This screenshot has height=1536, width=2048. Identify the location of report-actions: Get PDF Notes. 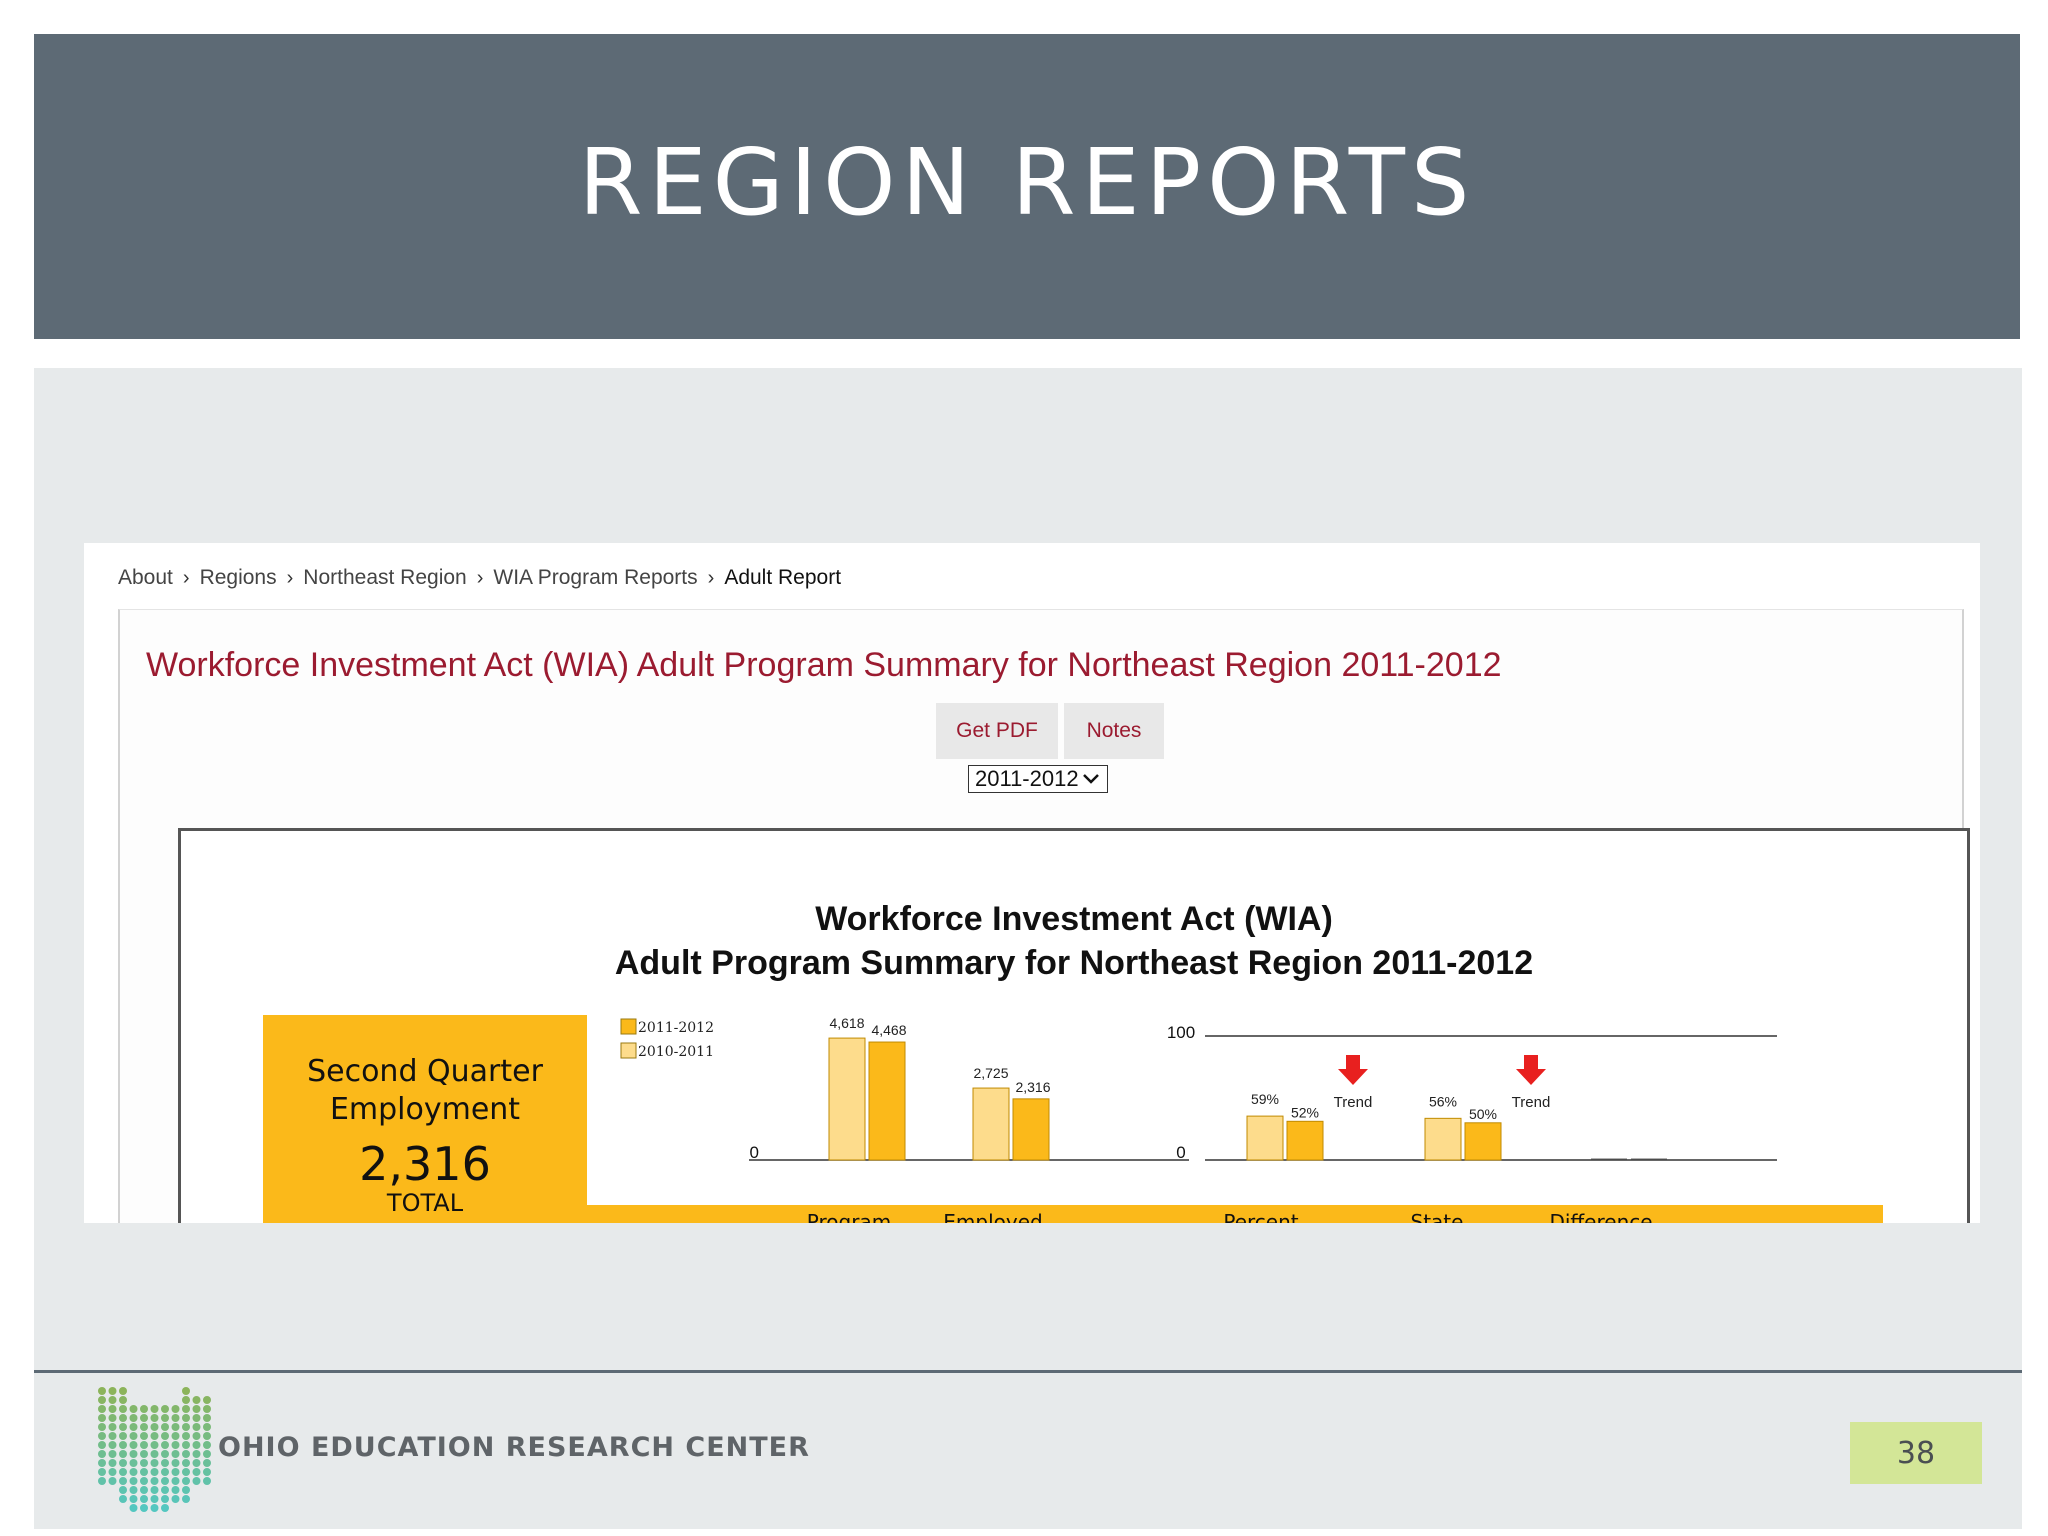
(1050, 731).